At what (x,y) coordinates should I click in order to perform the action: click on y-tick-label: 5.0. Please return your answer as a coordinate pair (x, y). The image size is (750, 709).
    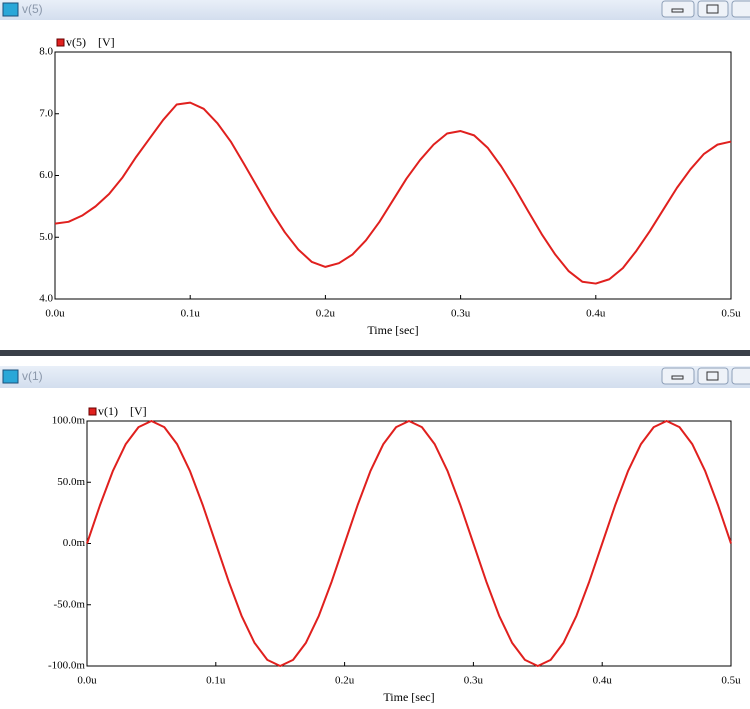
    Looking at the image, I should click on (46, 237).